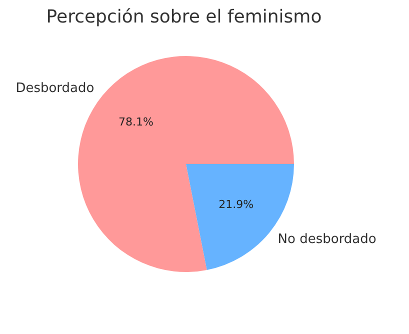  I want to click on slice-label: No desbordado, so click(327, 239).